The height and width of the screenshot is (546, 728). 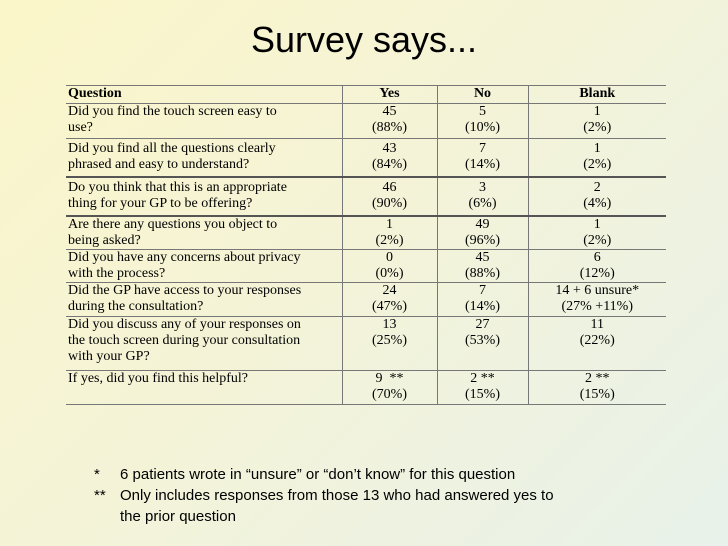 I want to click on blank-count: 6, so click(x=597, y=258).